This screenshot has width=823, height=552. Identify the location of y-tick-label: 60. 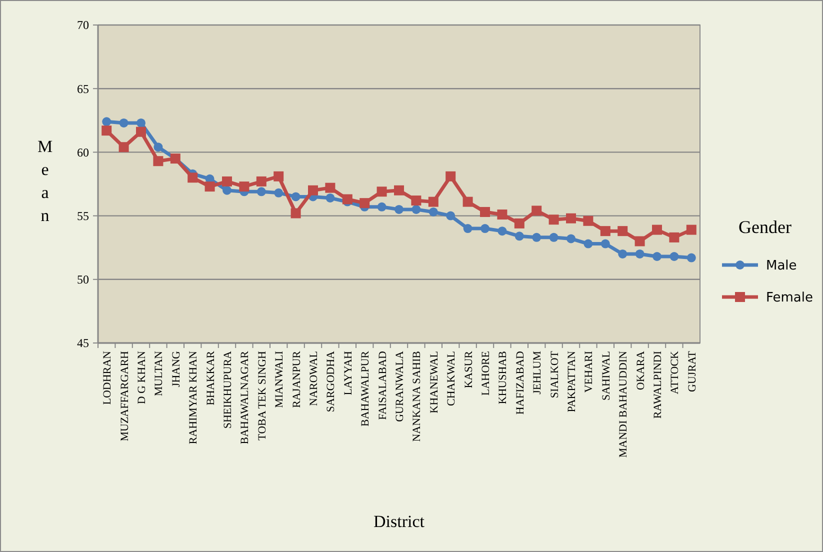
(83, 152).